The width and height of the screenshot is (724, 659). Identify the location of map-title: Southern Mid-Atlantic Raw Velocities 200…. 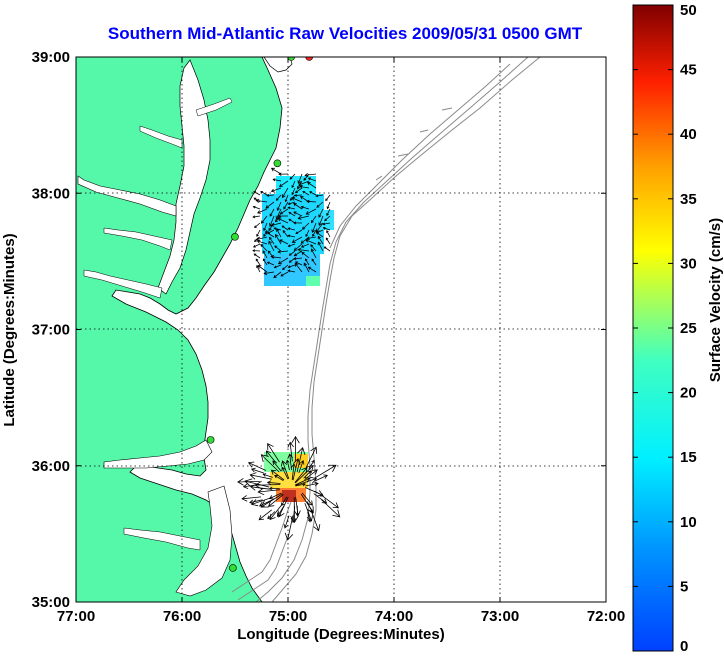
(345, 33).